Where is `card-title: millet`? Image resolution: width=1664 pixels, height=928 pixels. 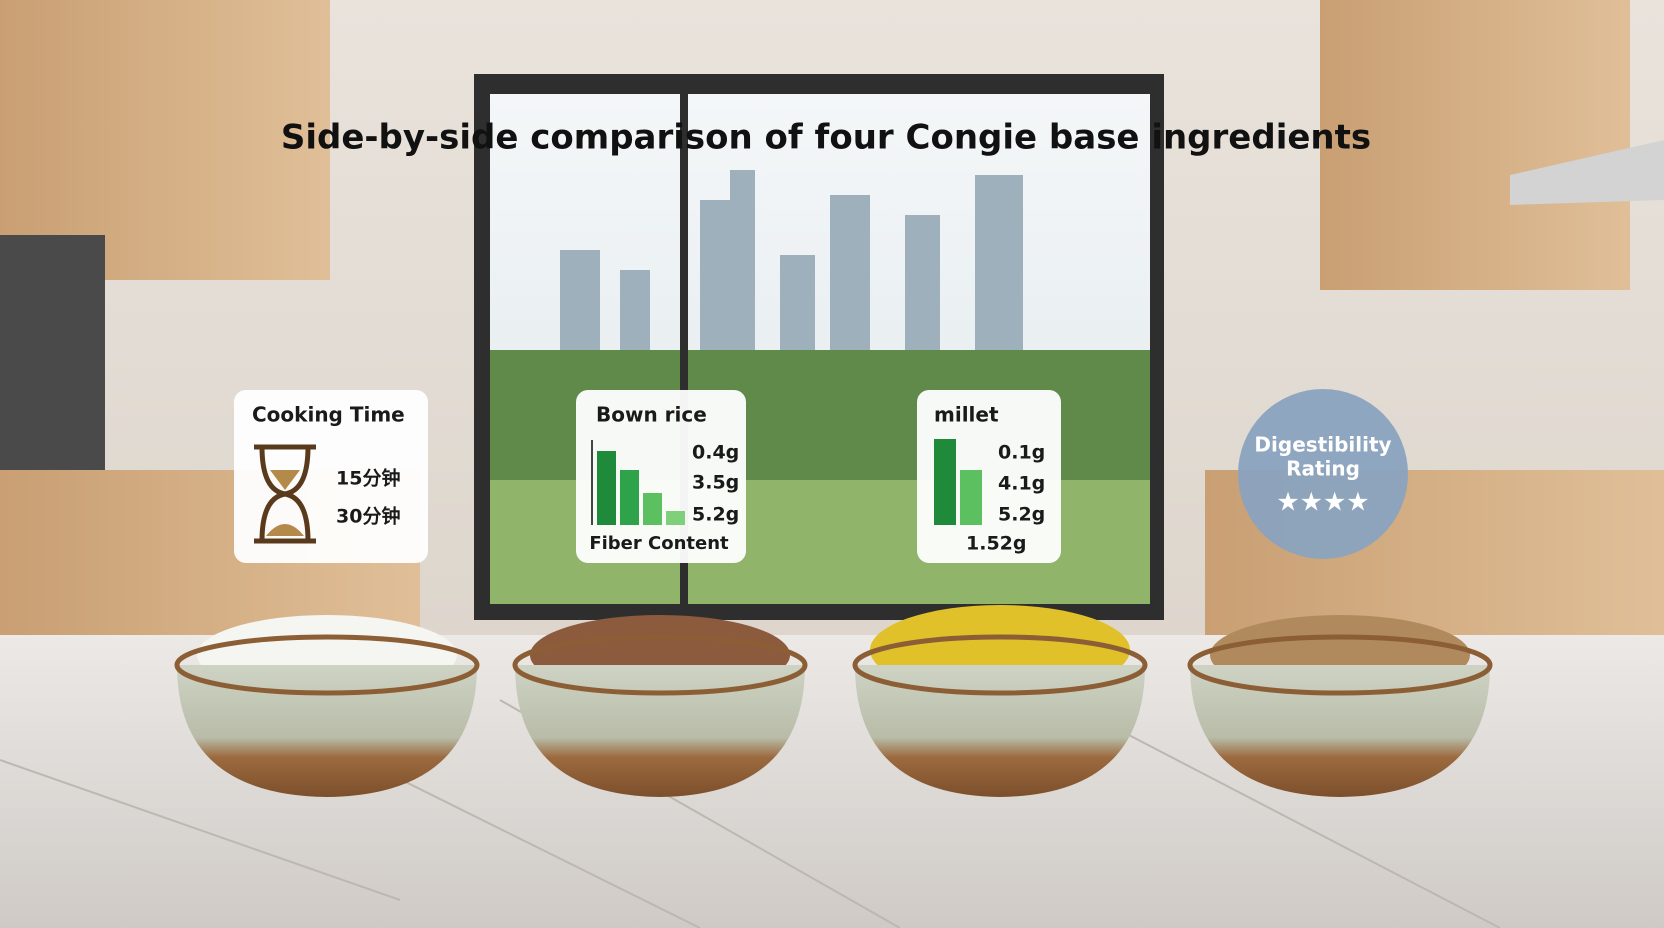 card-title: millet is located at coordinates (966, 415).